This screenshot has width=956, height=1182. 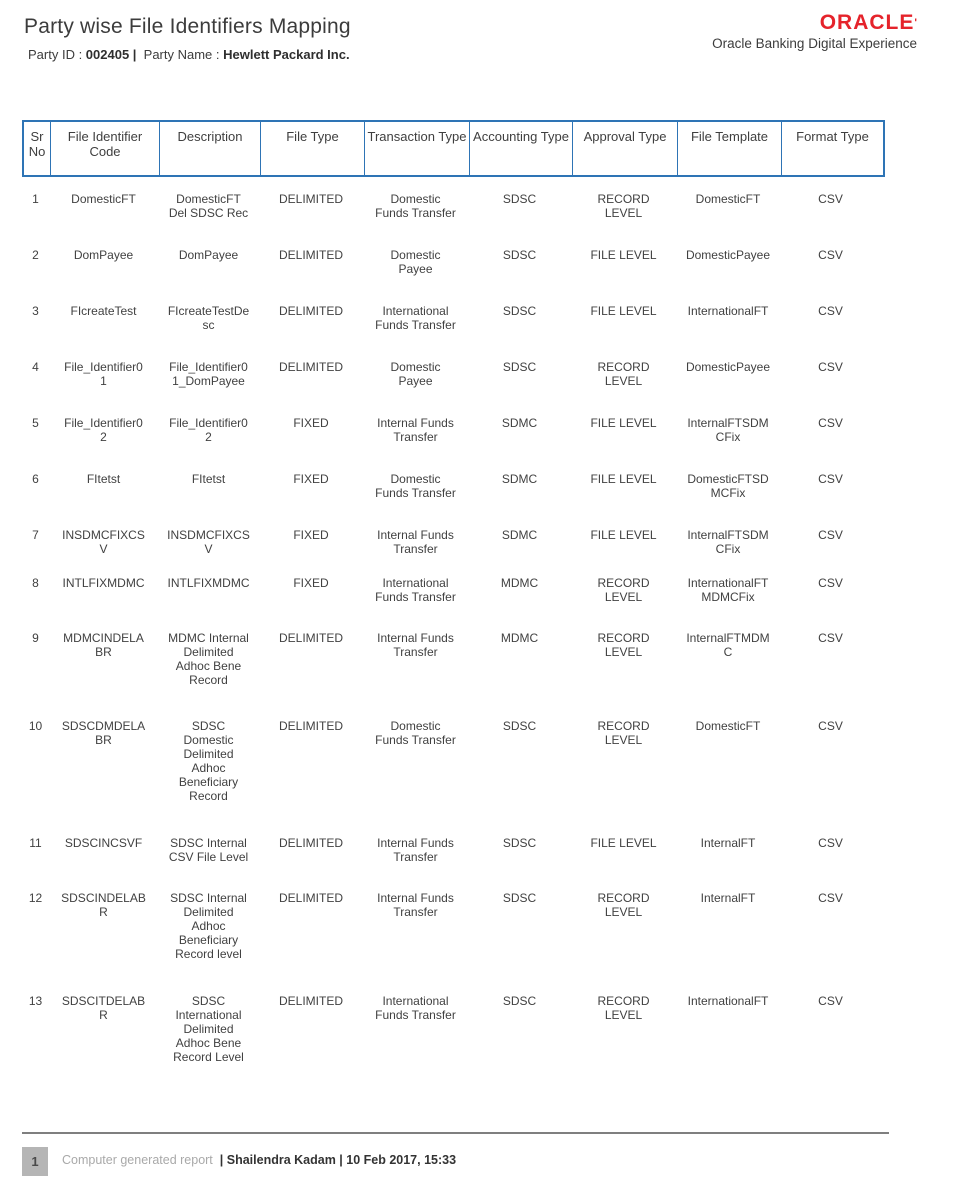 What do you see at coordinates (521, 148) in the screenshot?
I see `column-header-accounting-type: Accounting Type` at bounding box center [521, 148].